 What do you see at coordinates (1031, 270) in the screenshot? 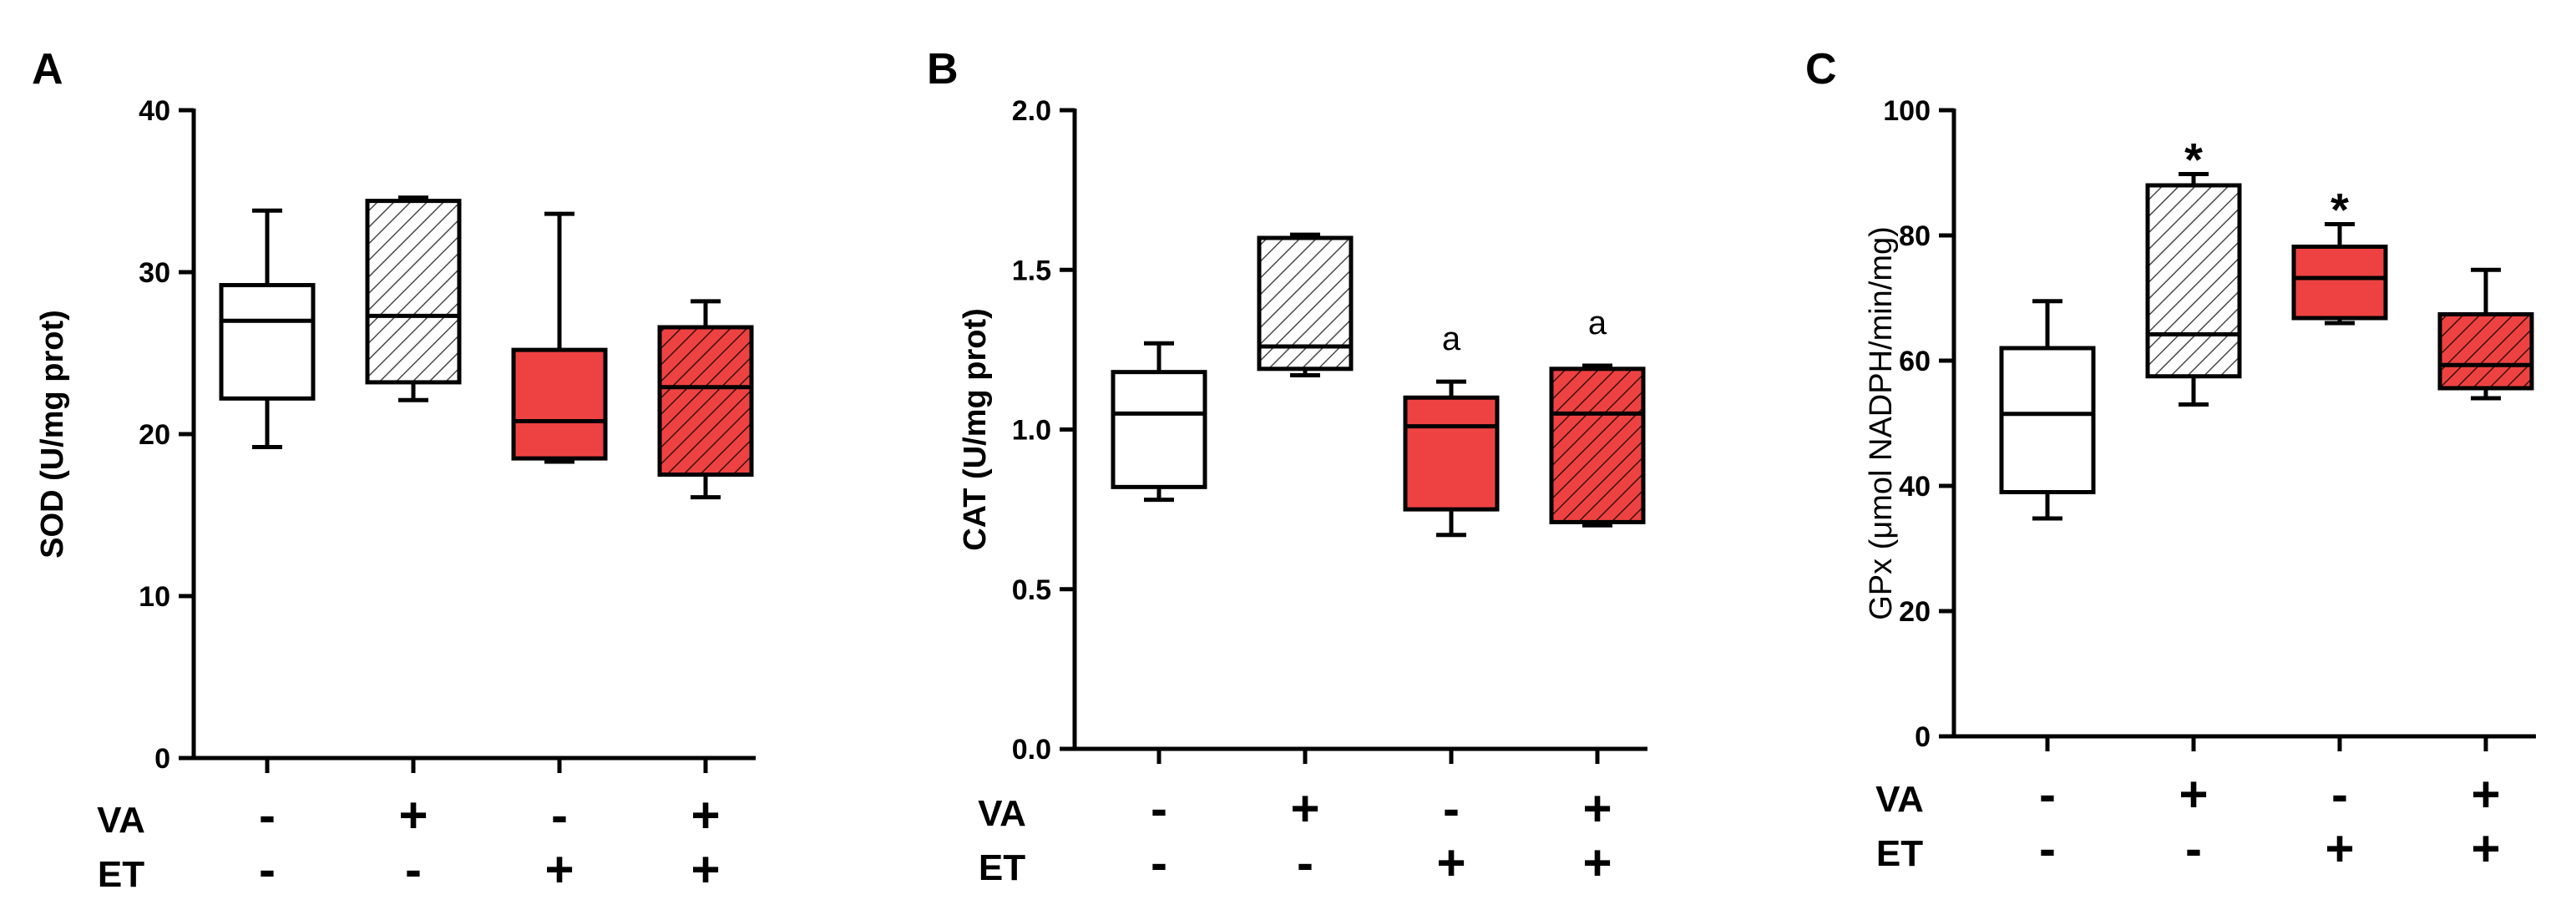
I see `y-tick-label: 1.5` at bounding box center [1031, 270].